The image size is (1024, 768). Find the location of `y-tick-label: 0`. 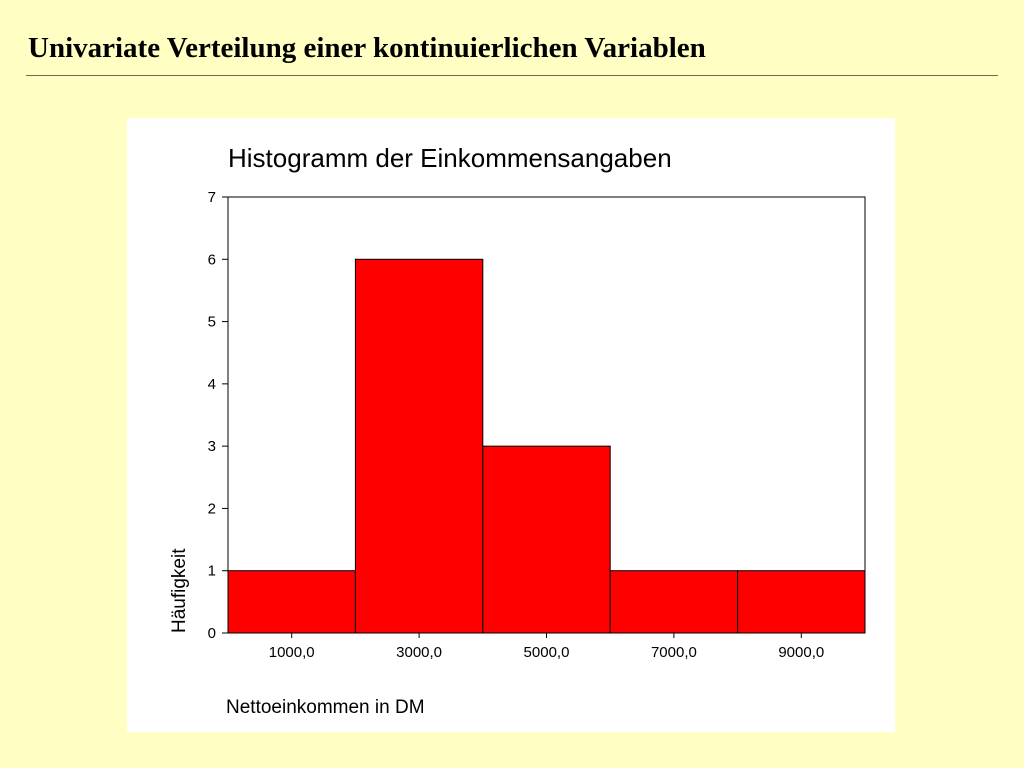

y-tick-label: 0 is located at coordinates (212, 633).